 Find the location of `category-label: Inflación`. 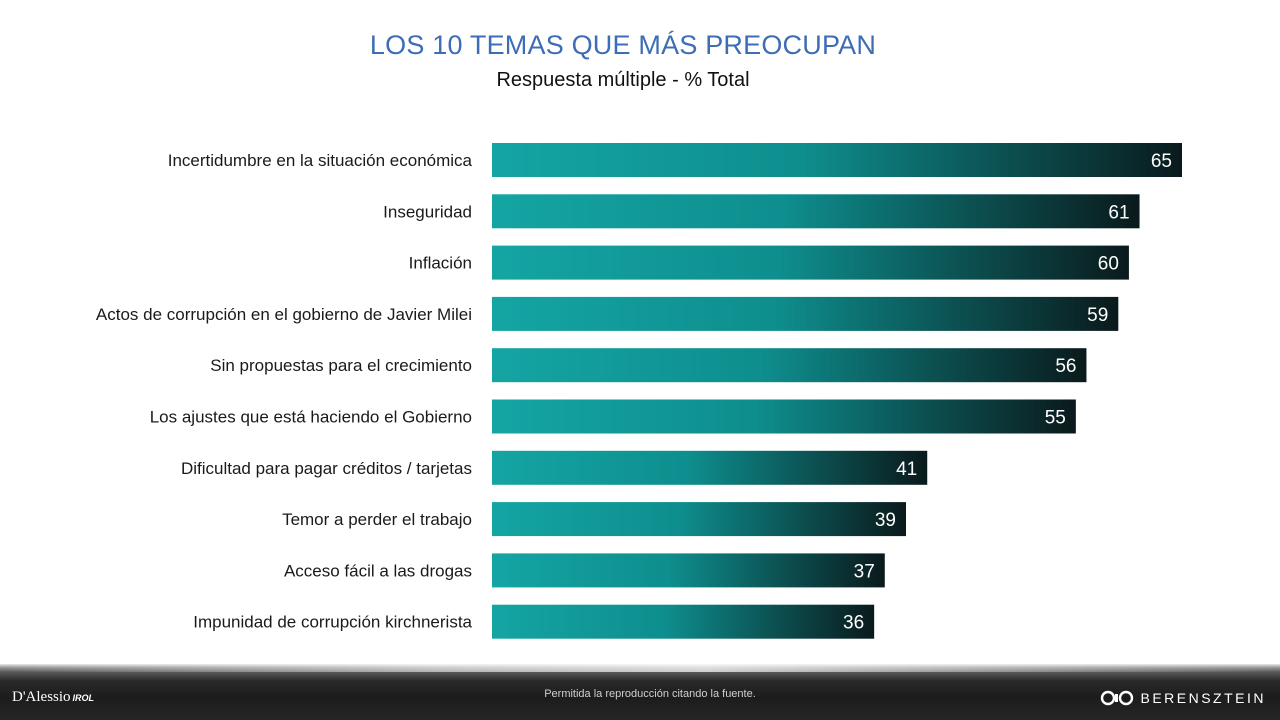

category-label: Inflación is located at coordinates (440, 263).